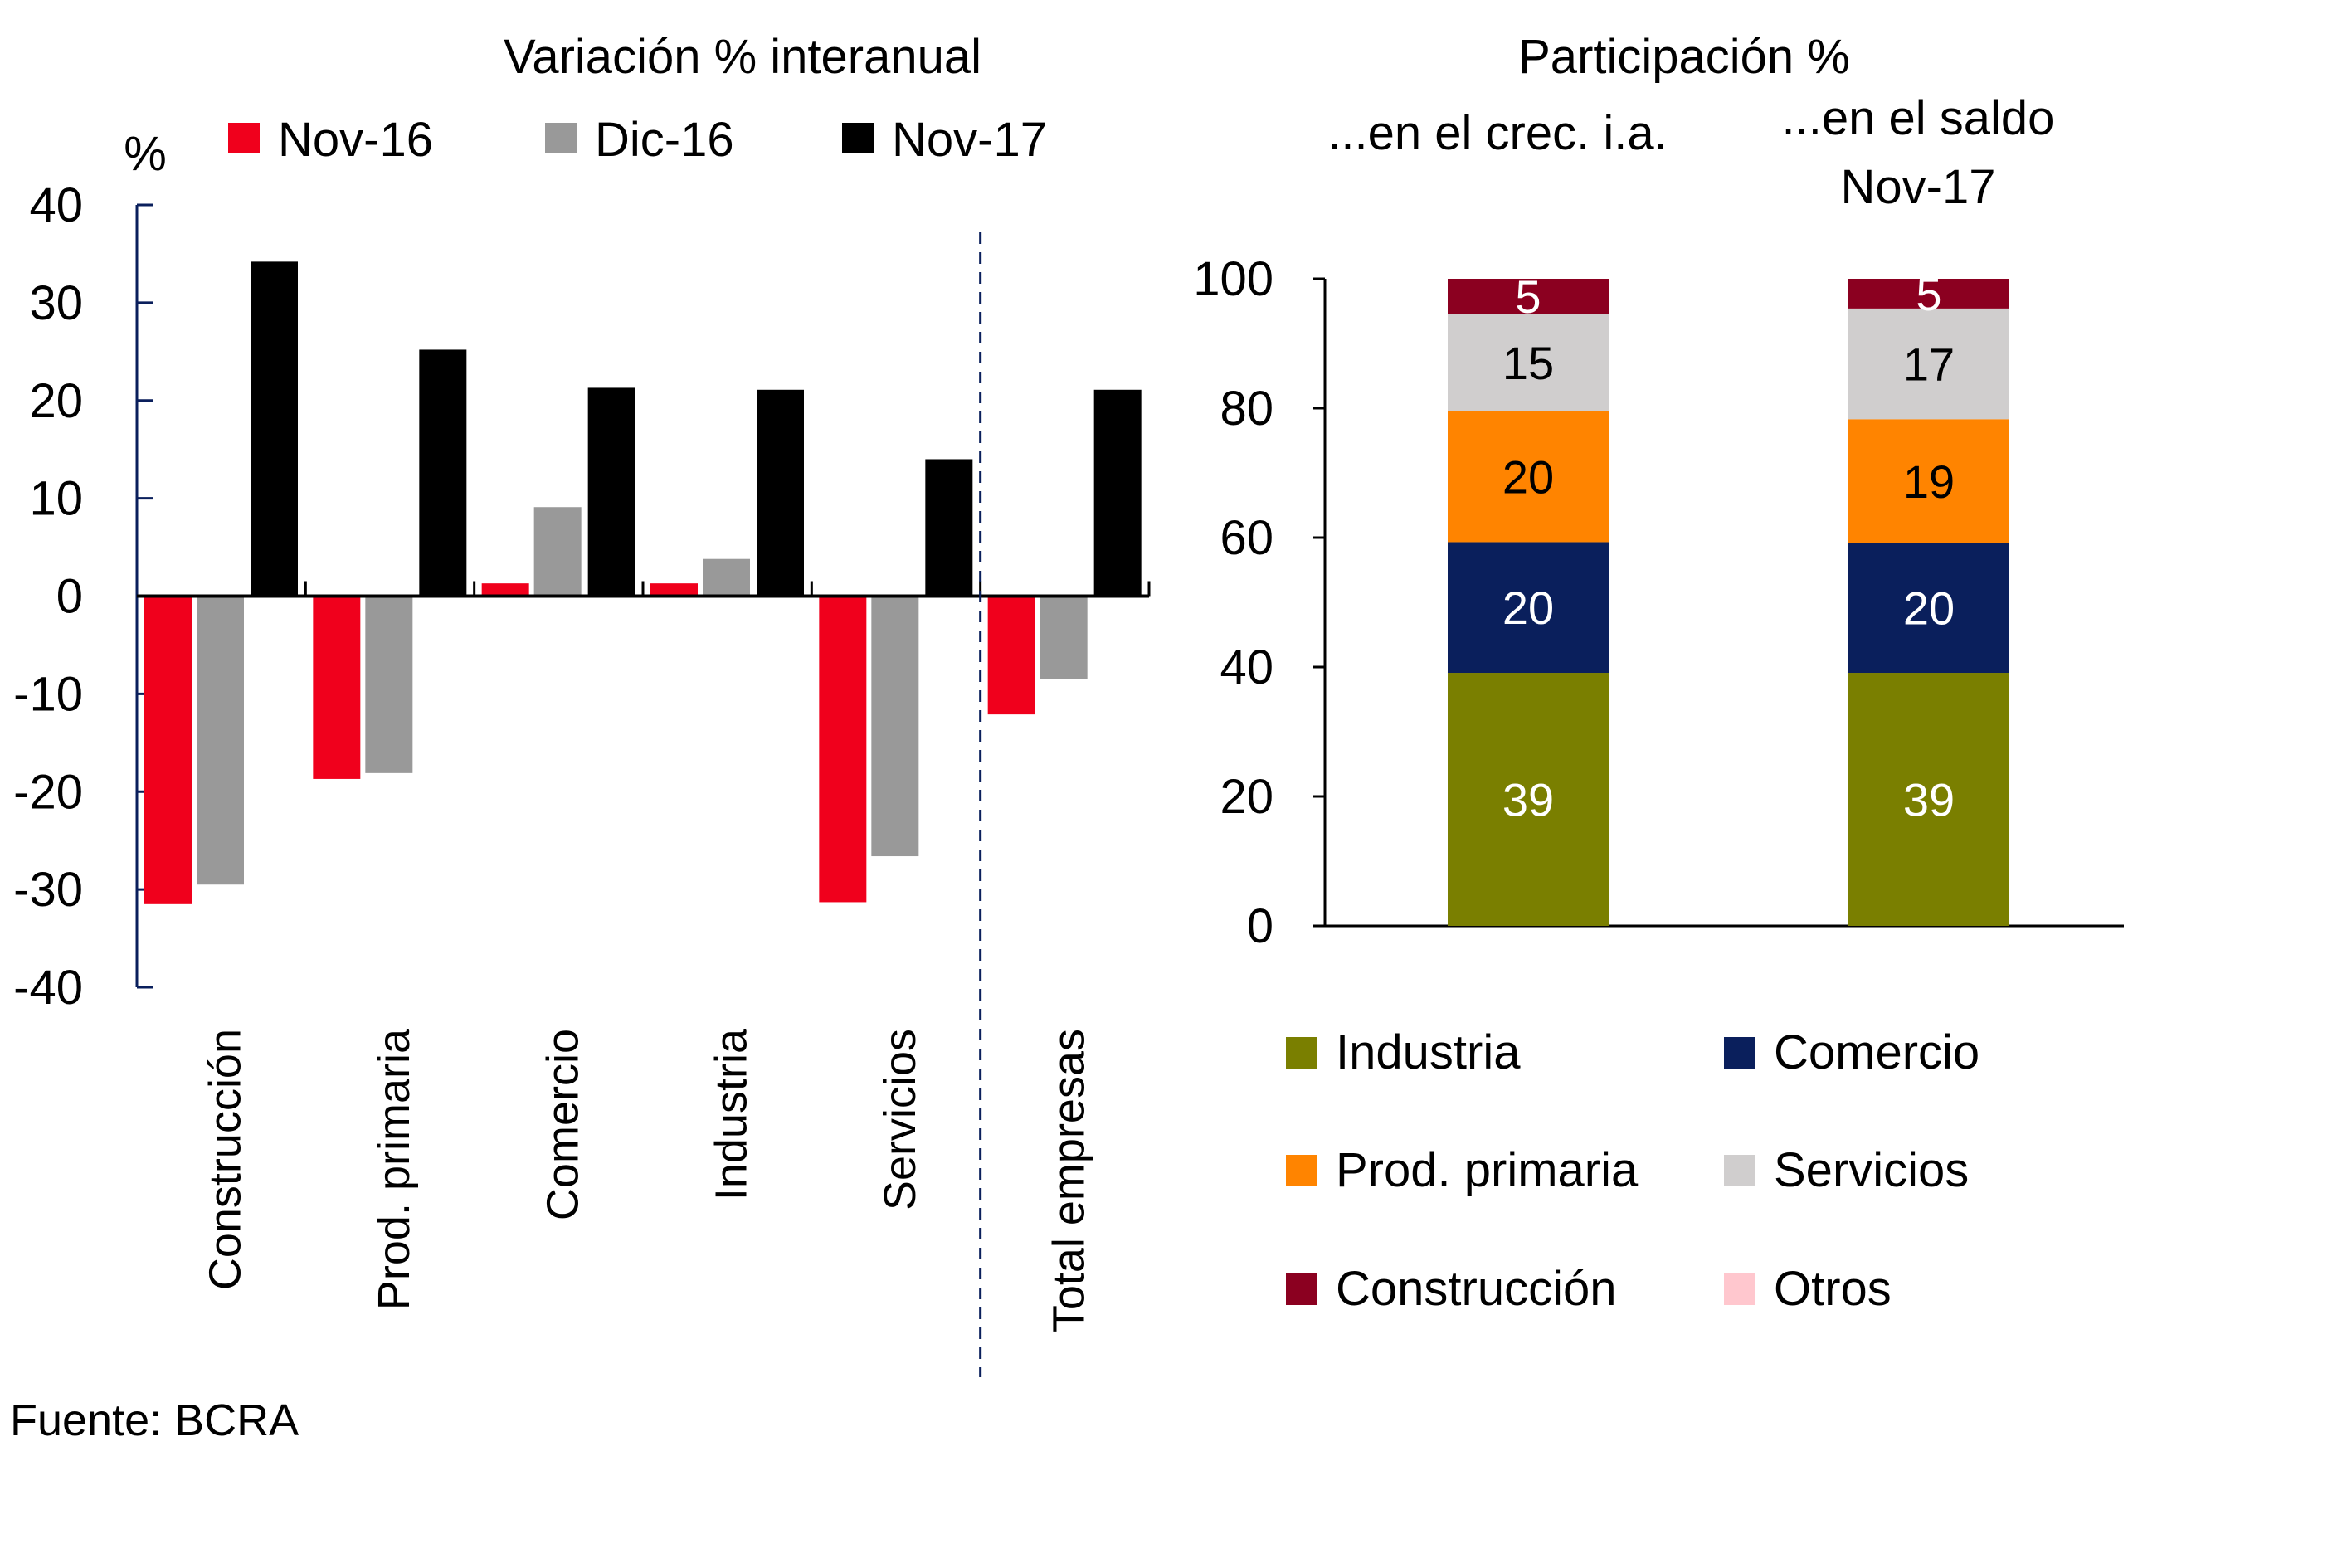  What do you see at coordinates (1246, 667) in the screenshot?
I see `right-y-tick-label: 40` at bounding box center [1246, 667].